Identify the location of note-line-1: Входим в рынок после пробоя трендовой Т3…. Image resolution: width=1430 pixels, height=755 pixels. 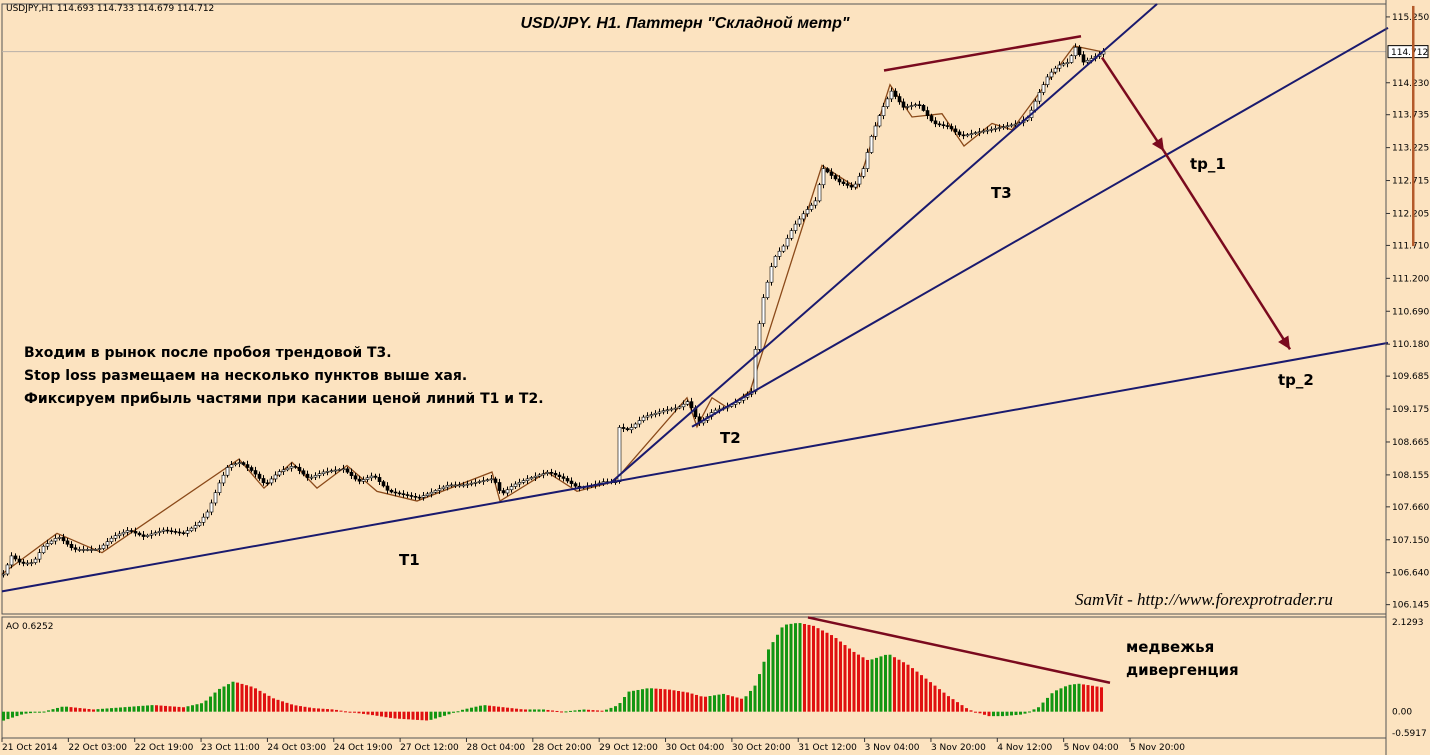
(208, 353).